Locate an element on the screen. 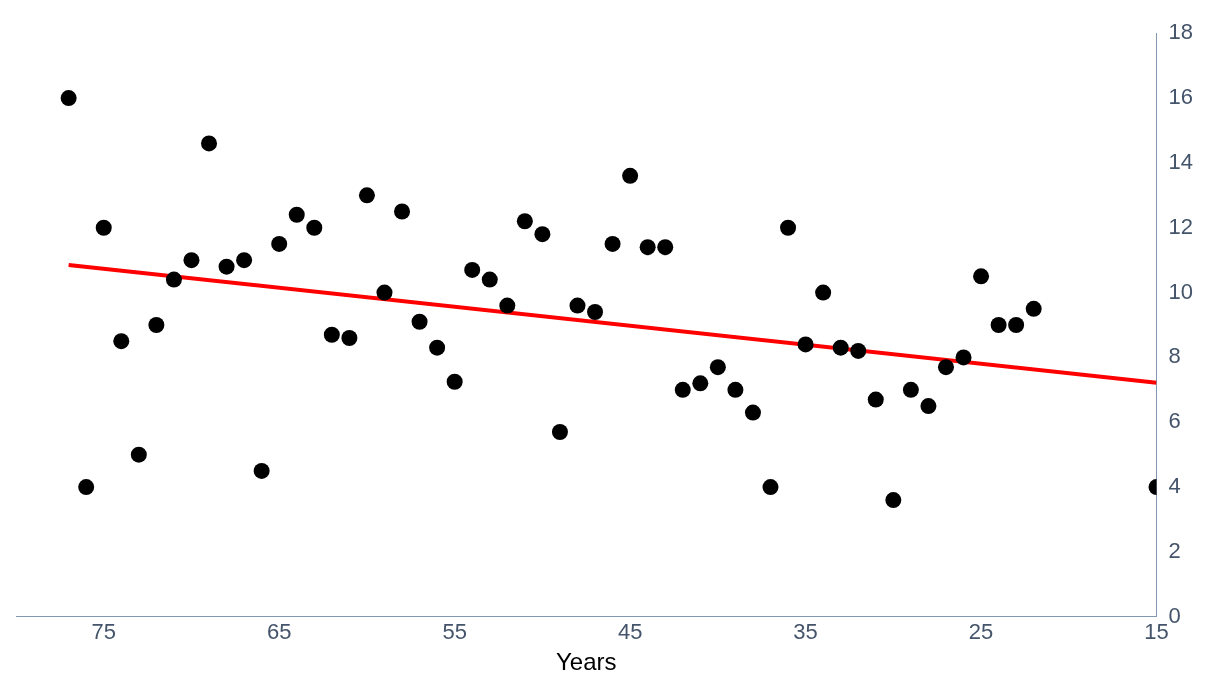  x-tick-label: 45 is located at coordinates (630, 632).